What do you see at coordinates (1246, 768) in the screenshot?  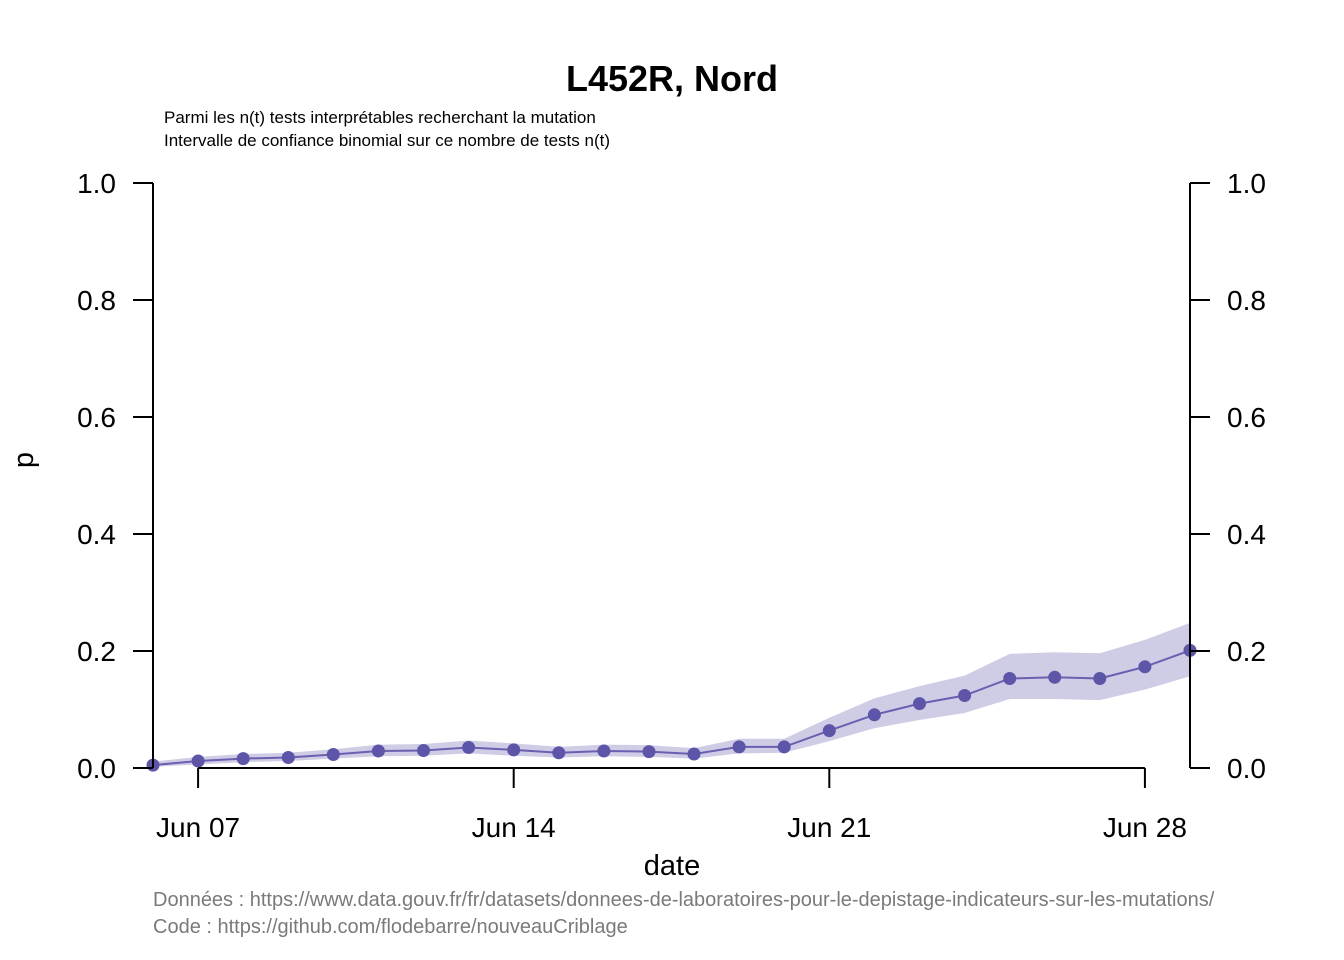 I see `y-tick-label-right: 0.0` at bounding box center [1246, 768].